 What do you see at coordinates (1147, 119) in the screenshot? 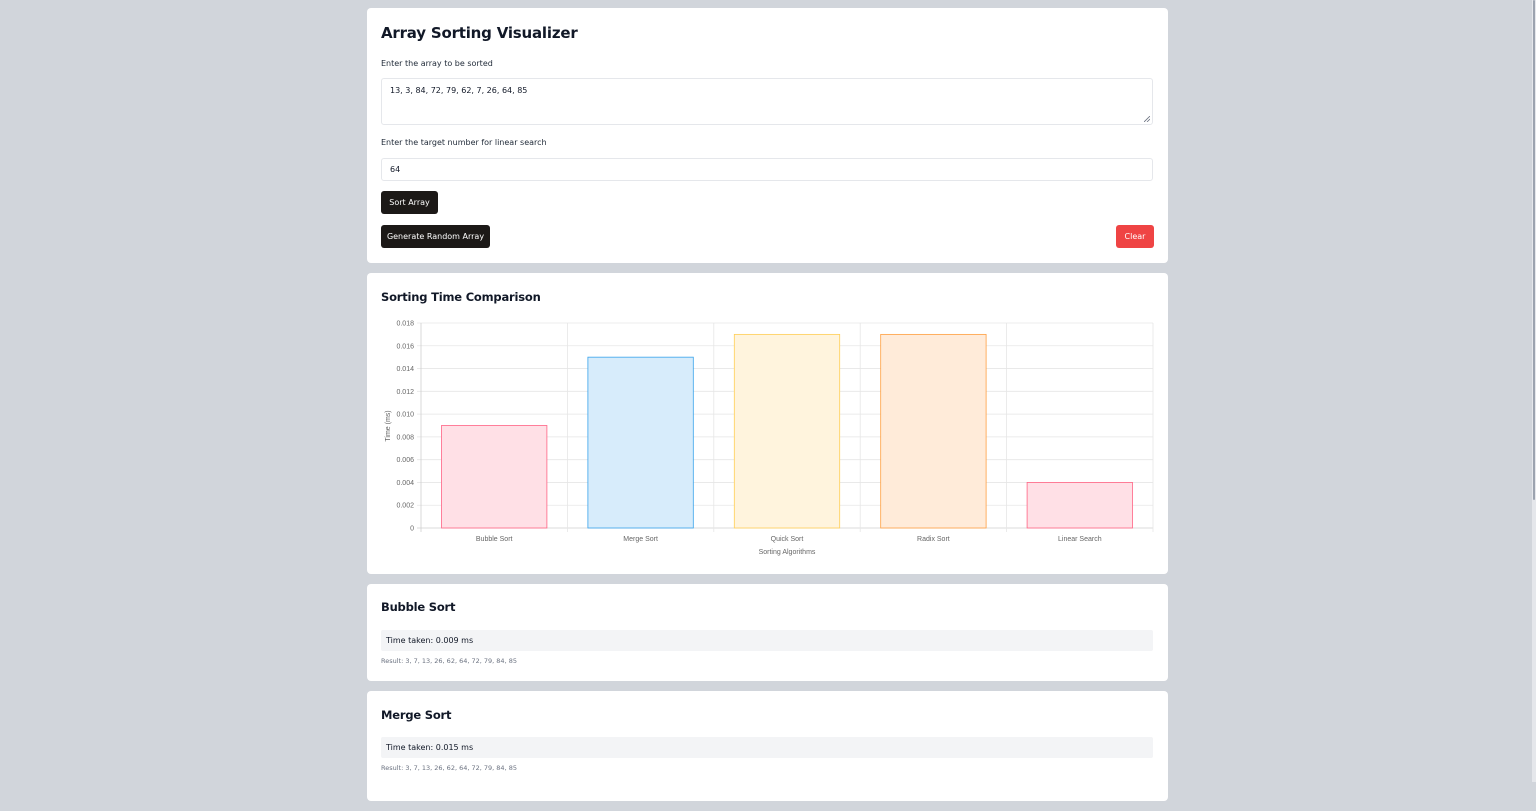
I see `resize-grip-icon` at bounding box center [1147, 119].